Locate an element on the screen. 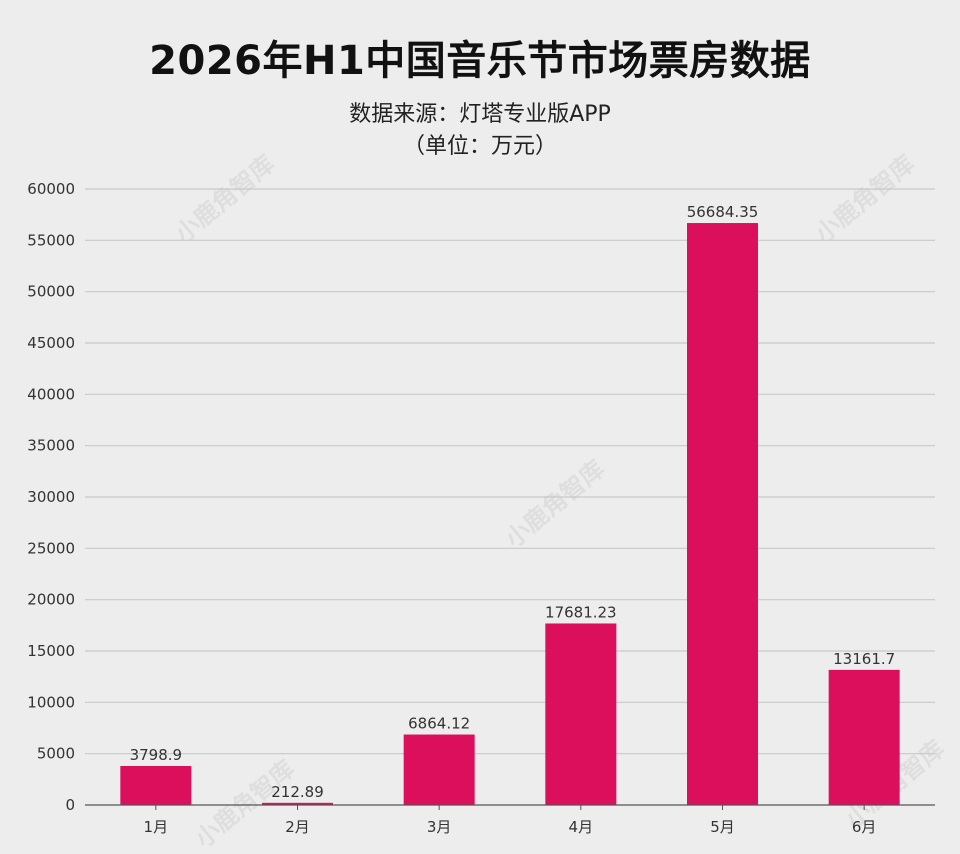 The height and width of the screenshot is (854, 960). y-tick-label: 50000 is located at coordinates (51, 292).